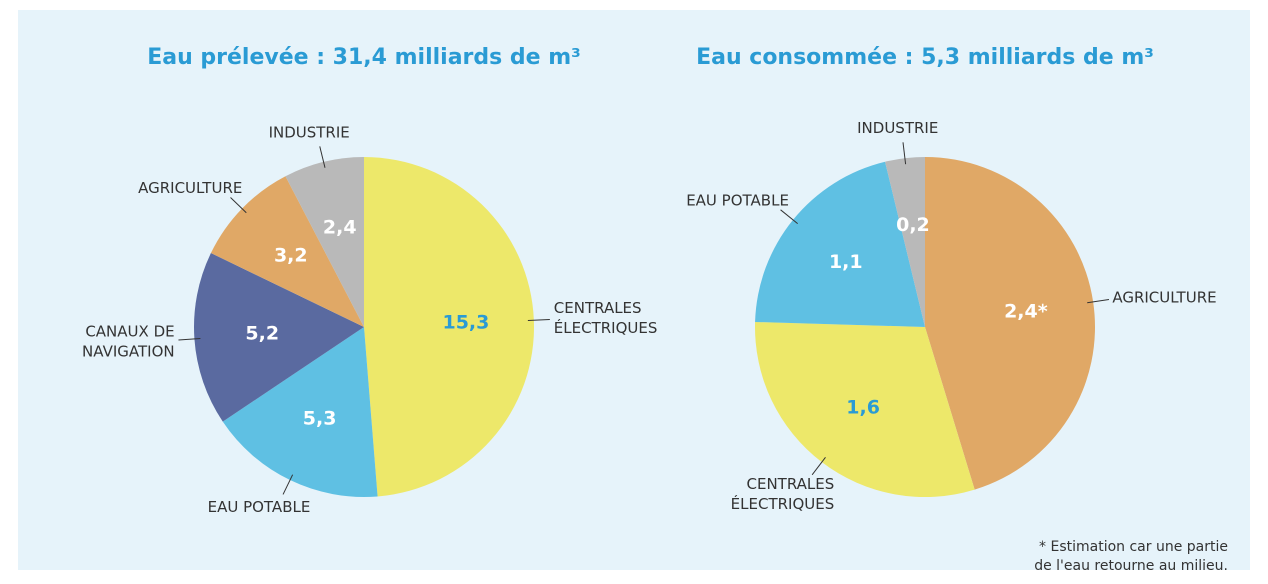 Image resolution: width=1268 pixels, height=584 pixels. What do you see at coordinates (925, 57) in the screenshot?
I see `chart-title: Eau consommée : 5,3 milliards de m³` at bounding box center [925, 57].